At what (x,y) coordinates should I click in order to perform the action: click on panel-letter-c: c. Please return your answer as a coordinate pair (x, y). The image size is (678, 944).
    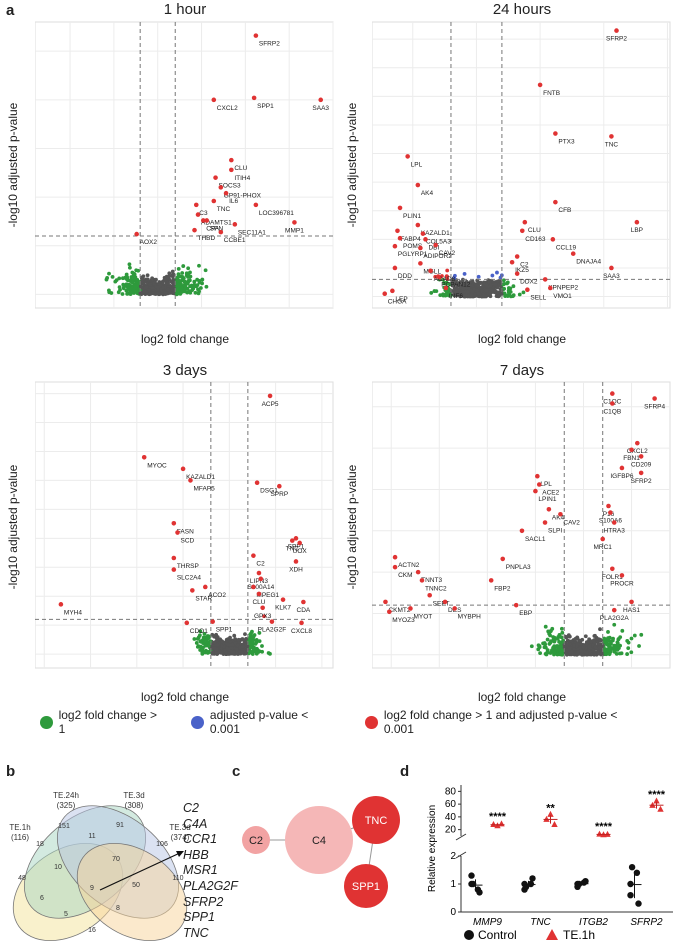
    Looking at the image, I should click on (236, 771).